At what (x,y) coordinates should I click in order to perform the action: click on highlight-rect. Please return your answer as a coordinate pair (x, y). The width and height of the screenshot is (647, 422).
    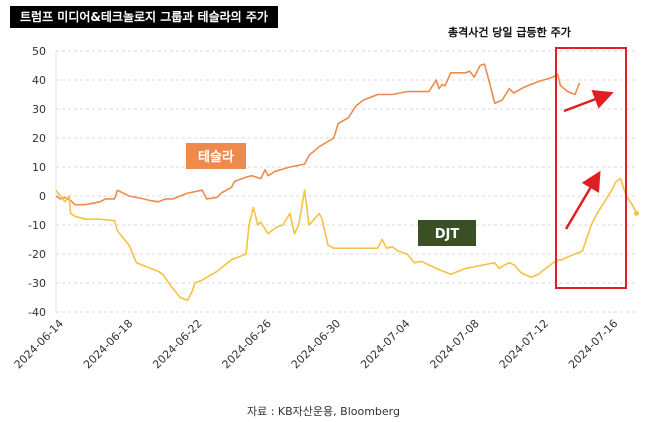
    Looking at the image, I should click on (591, 168).